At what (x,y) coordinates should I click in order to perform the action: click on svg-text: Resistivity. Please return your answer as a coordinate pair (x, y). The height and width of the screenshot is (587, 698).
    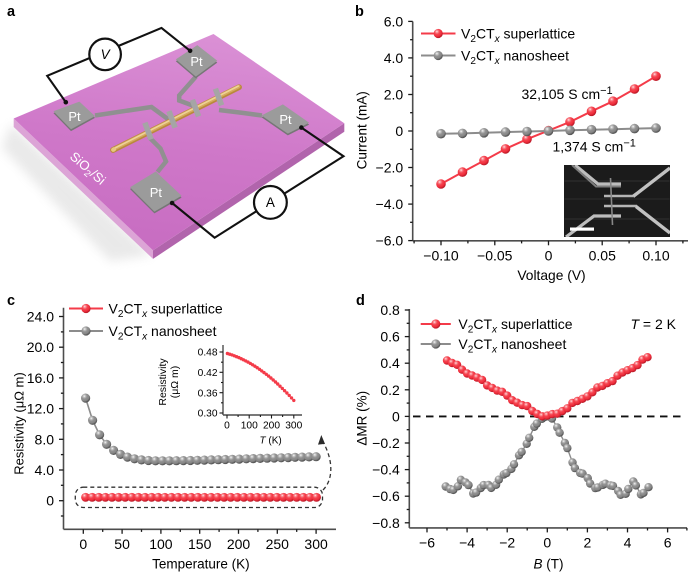
    Looking at the image, I should click on (163, 382).